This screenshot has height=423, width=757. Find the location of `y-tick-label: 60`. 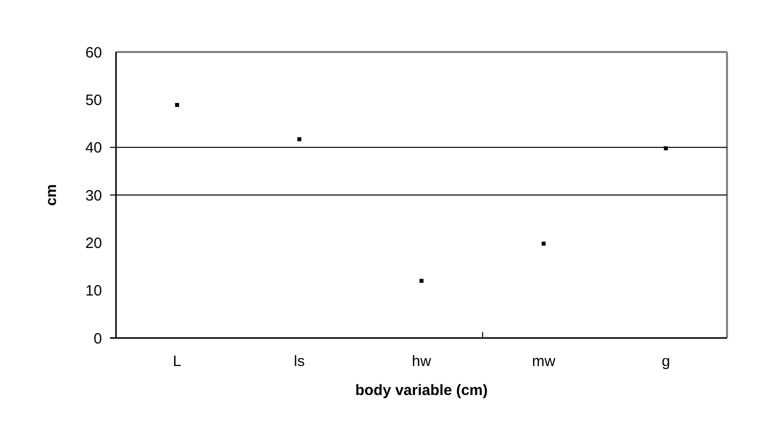

y-tick-label: 60 is located at coordinates (93, 53).